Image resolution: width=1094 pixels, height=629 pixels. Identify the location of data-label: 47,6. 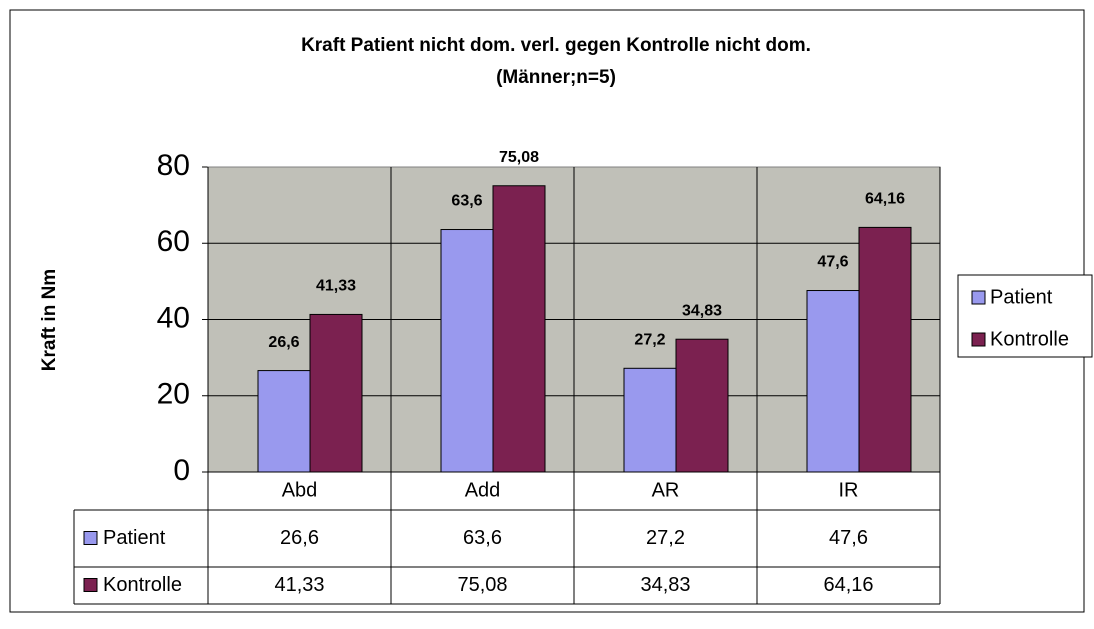
(832, 262).